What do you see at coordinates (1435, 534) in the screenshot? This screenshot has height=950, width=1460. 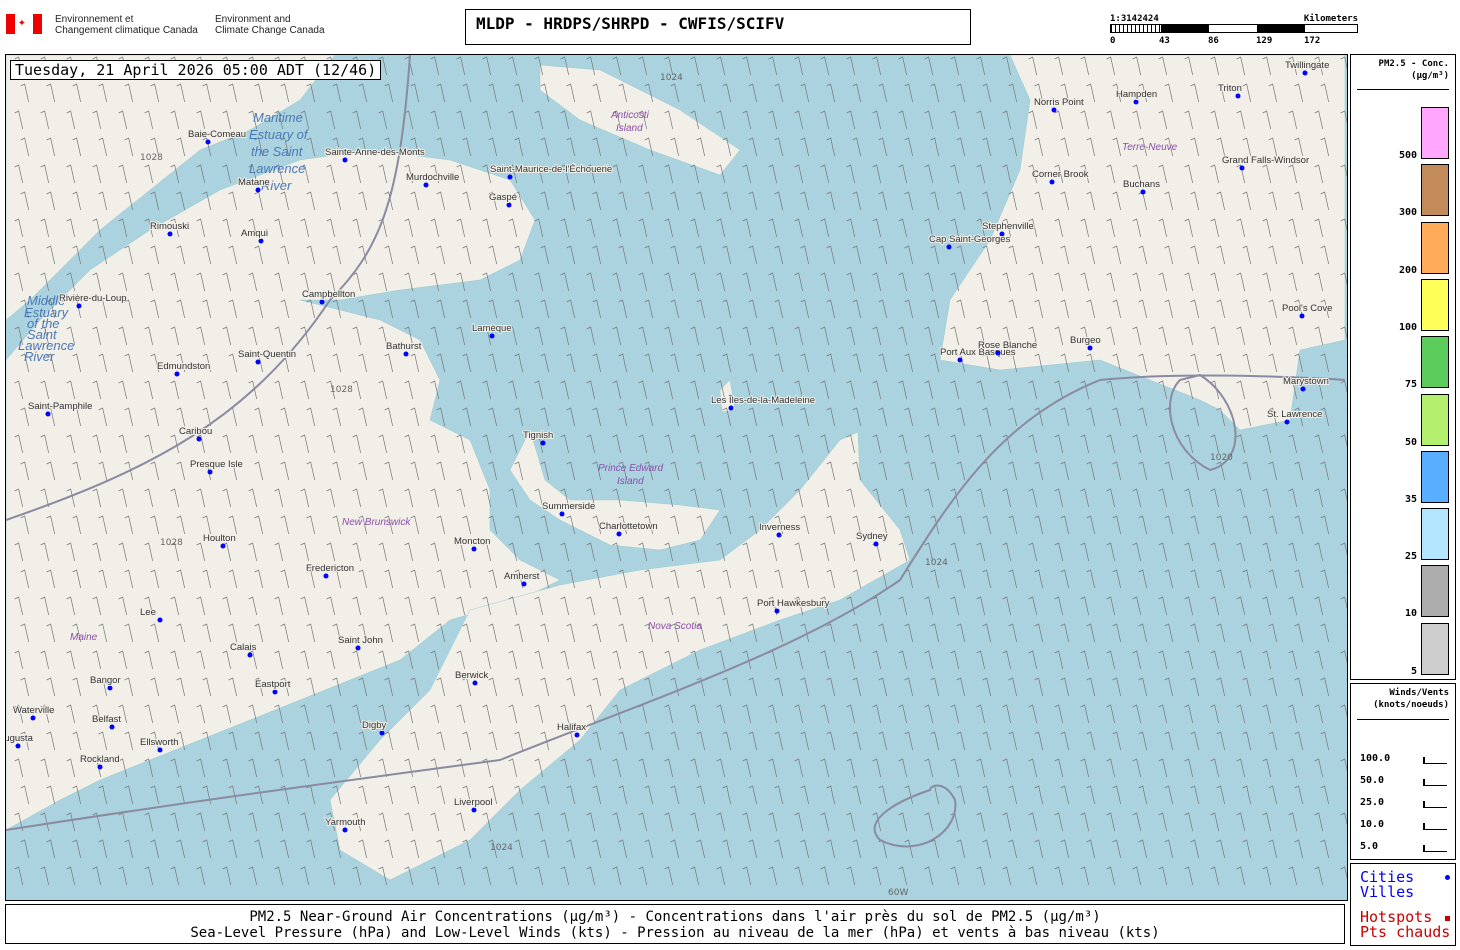 I see `pm25-swatch` at bounding box center [1435, 534].